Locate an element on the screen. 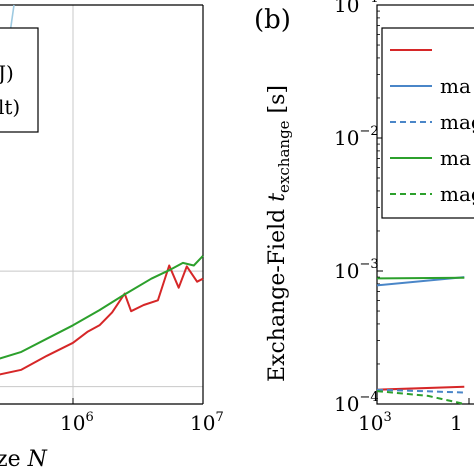 The image size is (474, 474). right-y-tick-label: 10⁻⁴ is located at coordinates (356, 403).